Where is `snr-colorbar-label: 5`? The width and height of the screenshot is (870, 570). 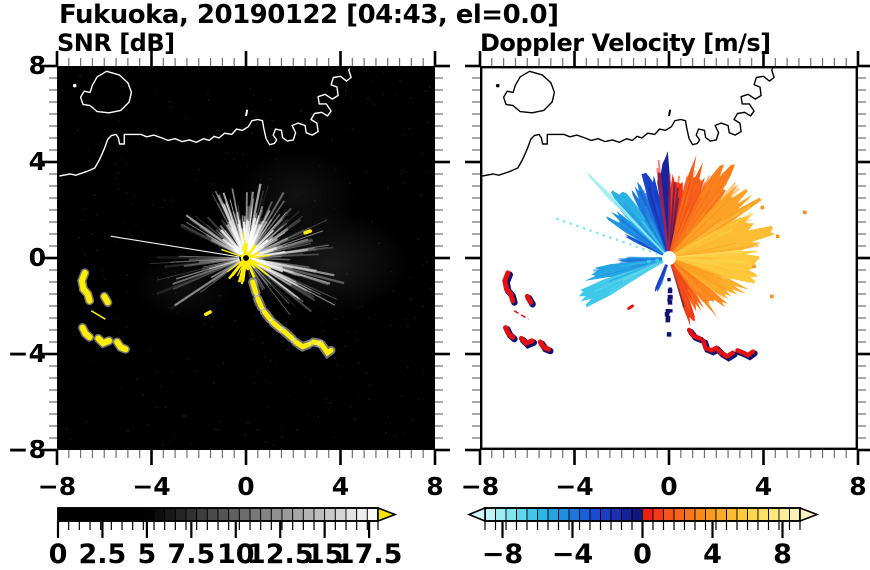
snr-colorbar-label: 5 is located at coordinates (147, 554).